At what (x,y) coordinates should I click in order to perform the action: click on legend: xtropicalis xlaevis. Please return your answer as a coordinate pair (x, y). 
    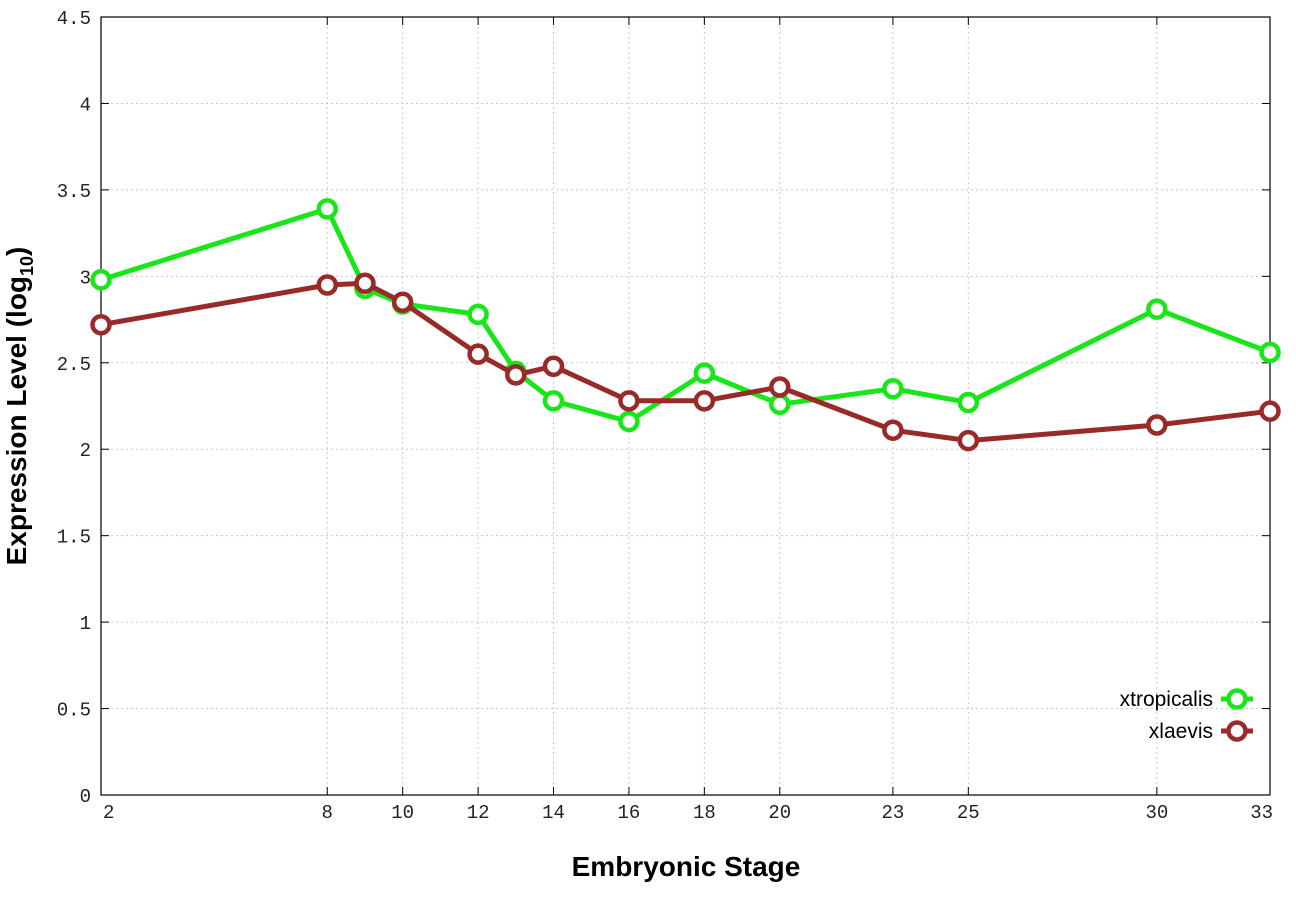
    Looking at the image, I should click on (1186, 715).